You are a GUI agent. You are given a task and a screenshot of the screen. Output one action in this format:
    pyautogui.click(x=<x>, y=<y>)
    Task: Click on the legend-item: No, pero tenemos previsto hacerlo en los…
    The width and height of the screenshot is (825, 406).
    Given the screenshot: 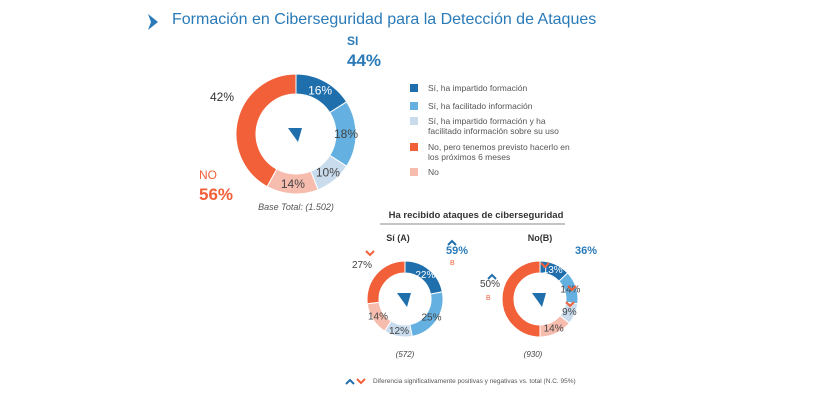 What is the action you would take?
    pyautogui.click(x=494, y=152)
    